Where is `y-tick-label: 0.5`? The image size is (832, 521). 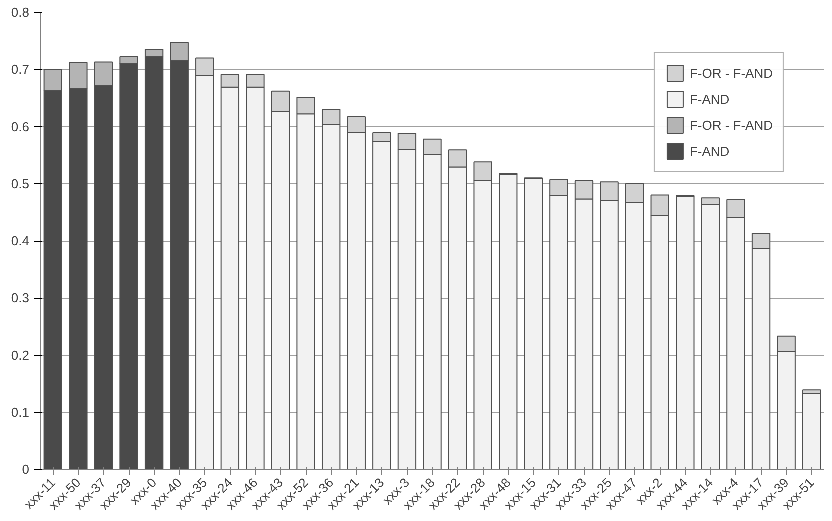 y-tick-label: 0.5 is located at coordinates (20, 184).